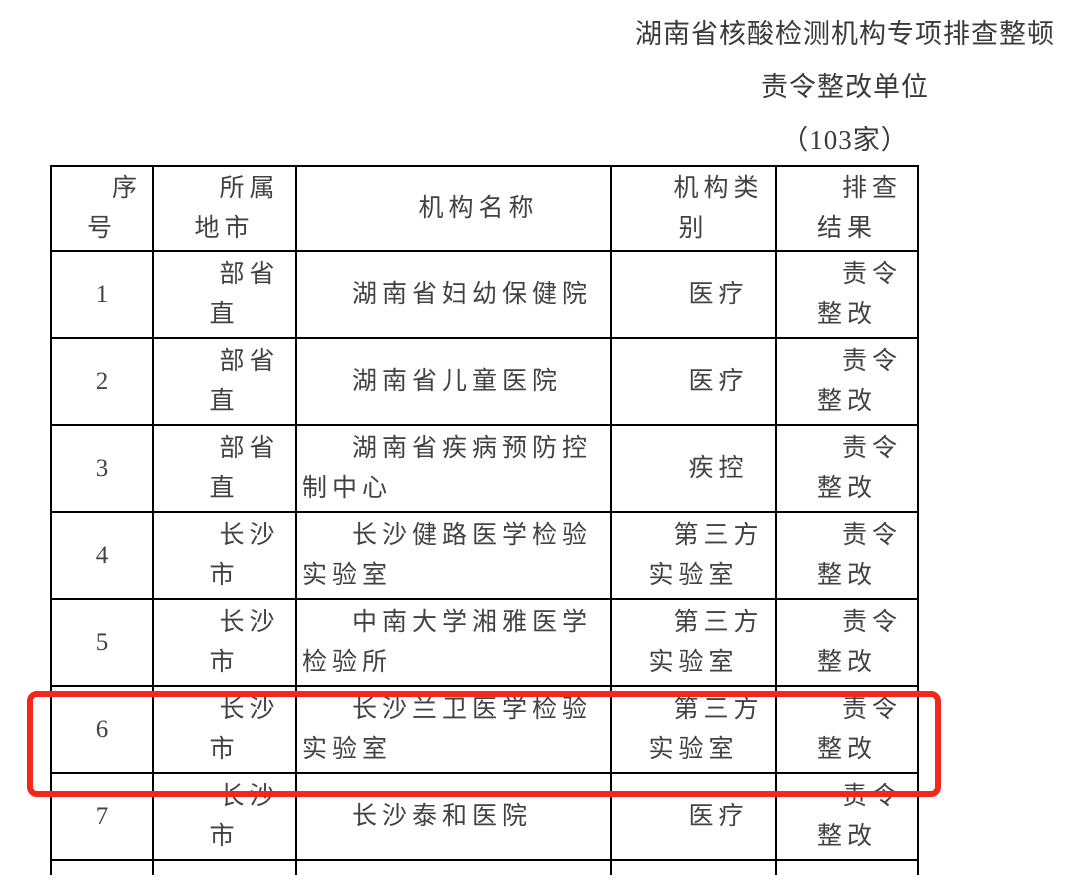  I want to click on cell-index: 3, so click(102, 468).